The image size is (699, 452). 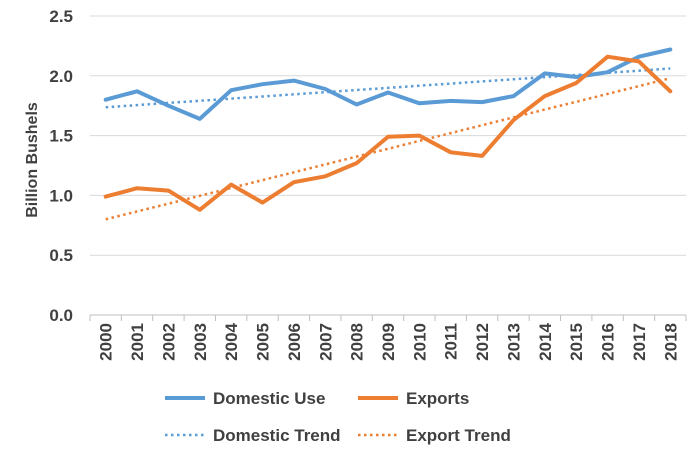 What do you see at coordinates (294, 342) in the screenshot?
I see `x-tick-label: 2006` at bounding box center [294, 342].